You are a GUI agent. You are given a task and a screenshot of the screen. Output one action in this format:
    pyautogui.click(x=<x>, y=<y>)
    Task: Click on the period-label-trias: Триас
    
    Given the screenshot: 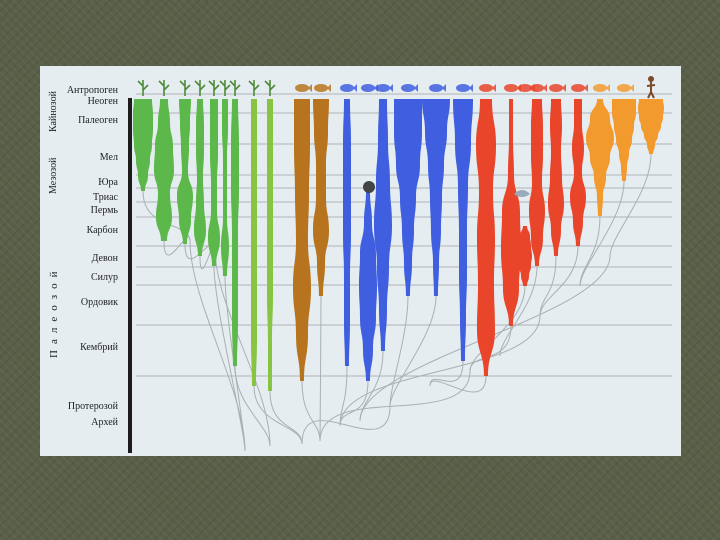 What is the action you would take?
    pyautogui.click(x=105, y=197)
    